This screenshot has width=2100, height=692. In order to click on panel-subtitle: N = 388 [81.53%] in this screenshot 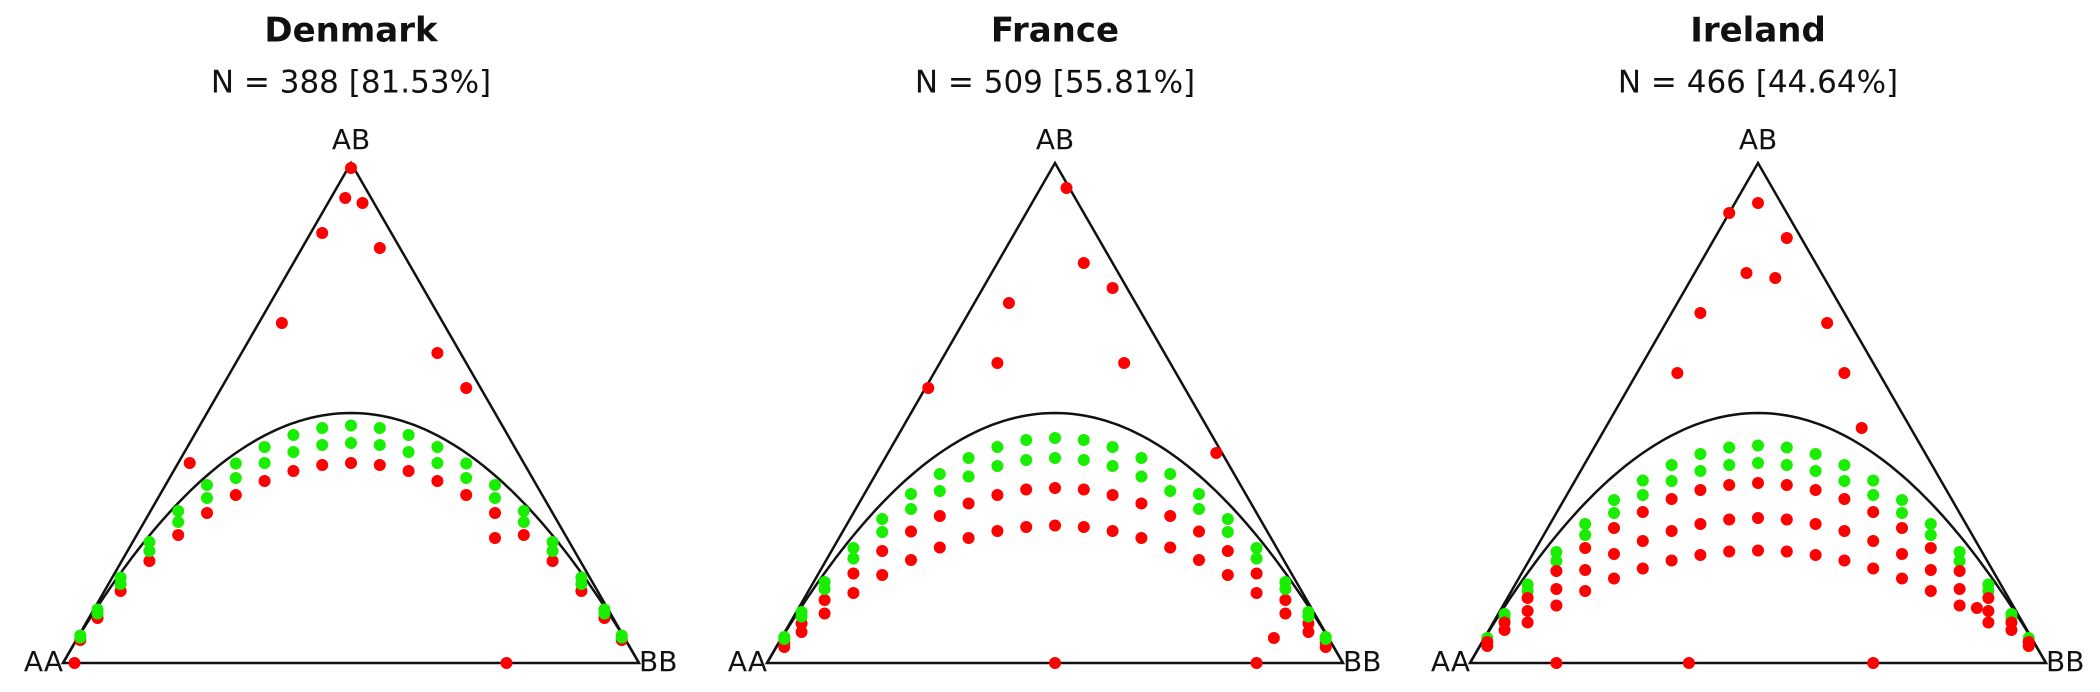, I will do `click(351, 83)`.